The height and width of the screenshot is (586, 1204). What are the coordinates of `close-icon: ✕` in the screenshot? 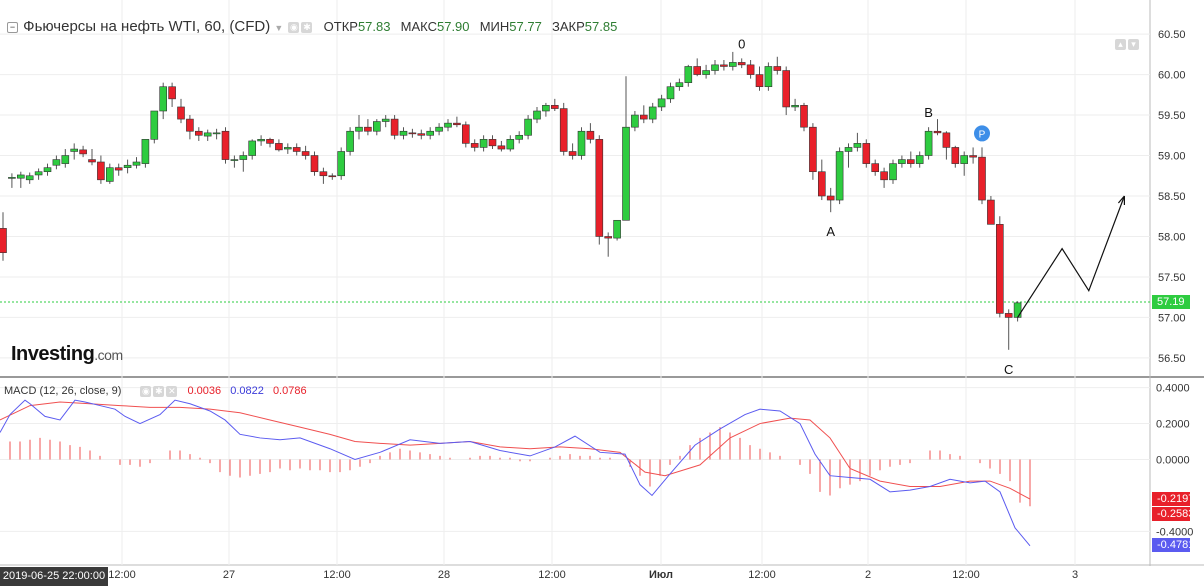 It's located at (172, 391).